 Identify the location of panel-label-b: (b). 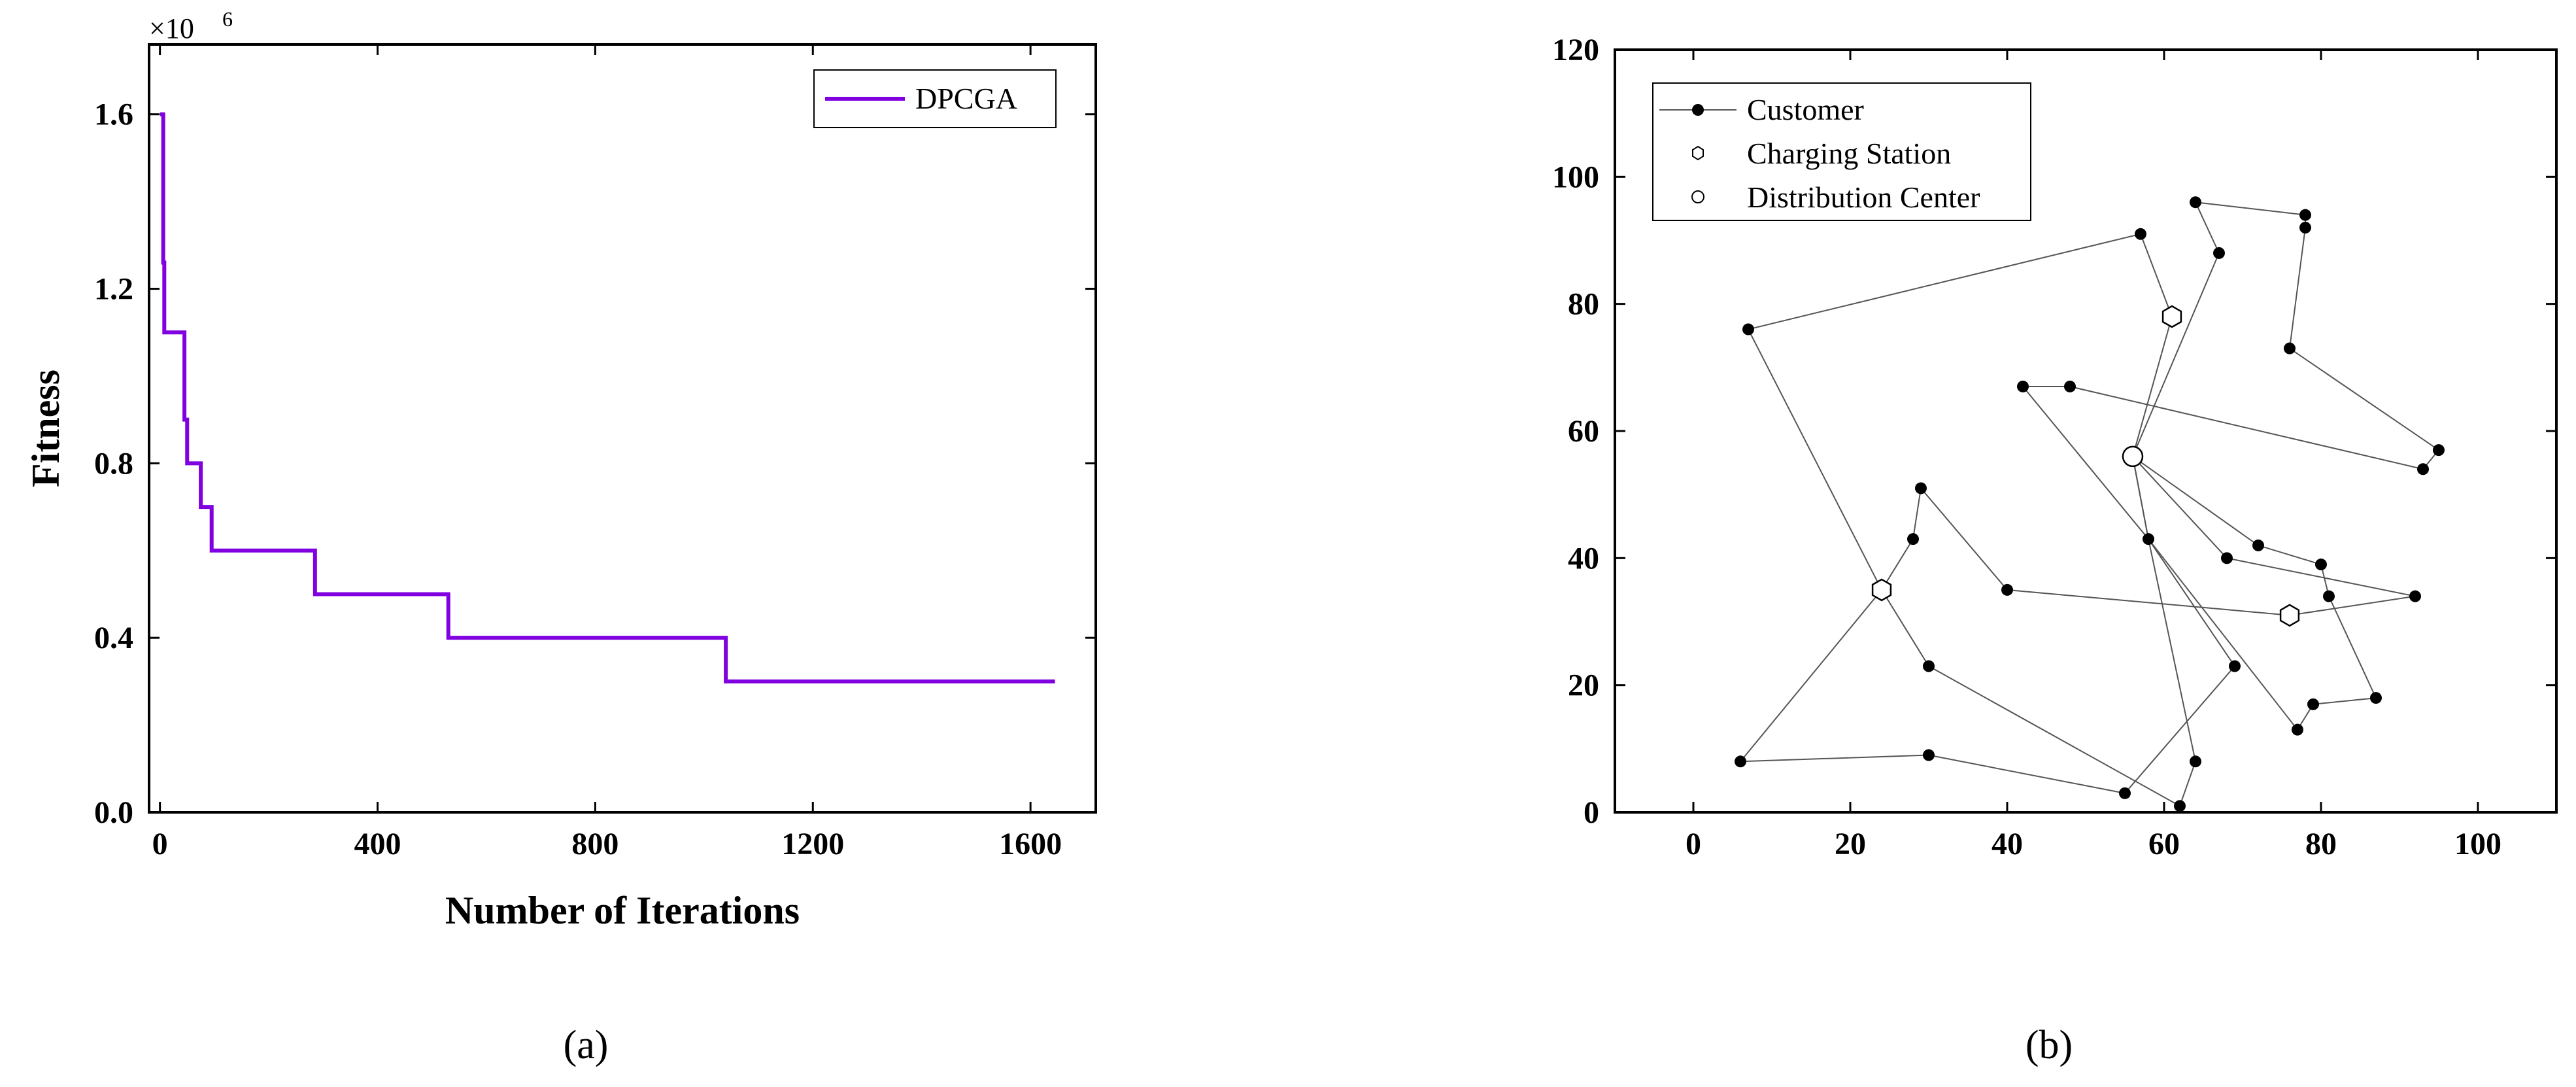
(2049, 1045).